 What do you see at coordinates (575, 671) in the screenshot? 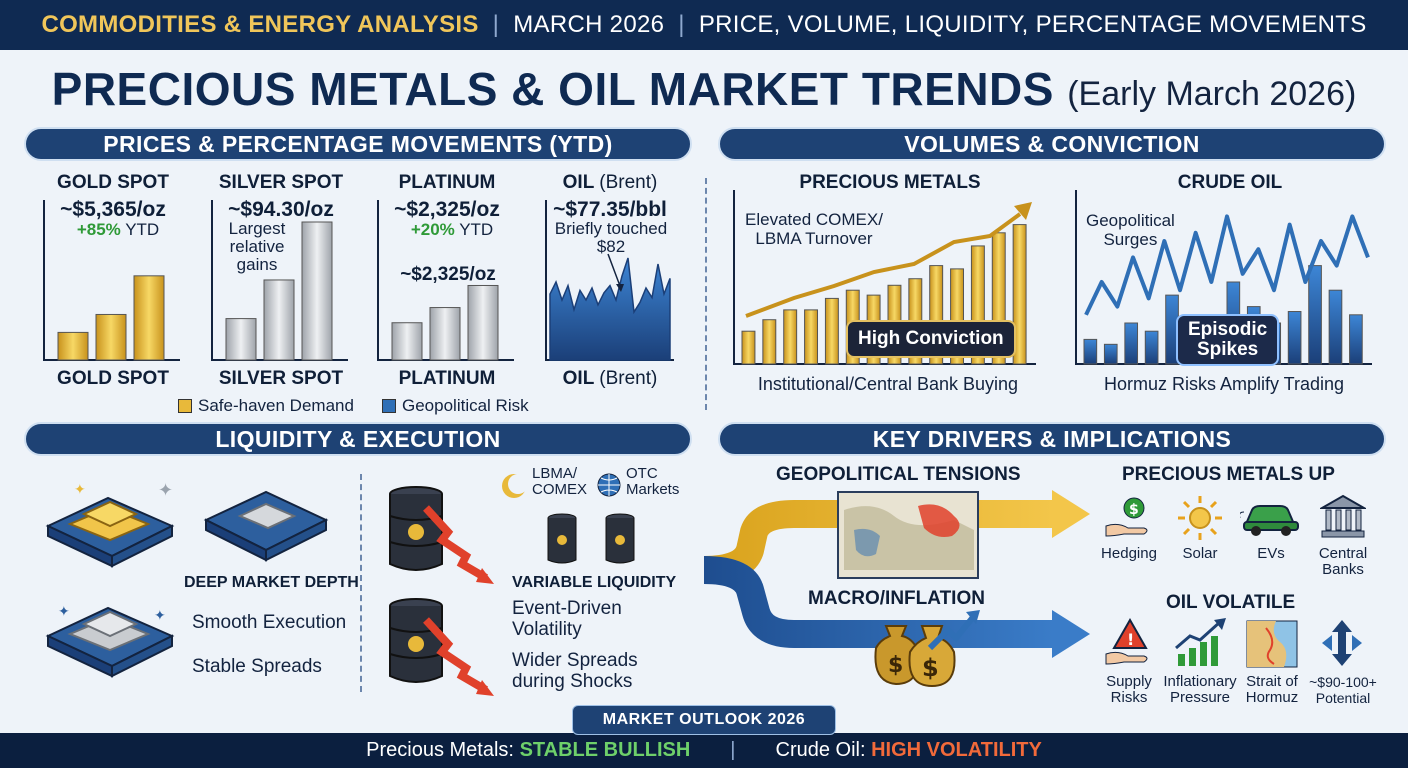
I see `wider-spreads-text: Wider Spreads during Shocks` at bounding box center [575, 671].